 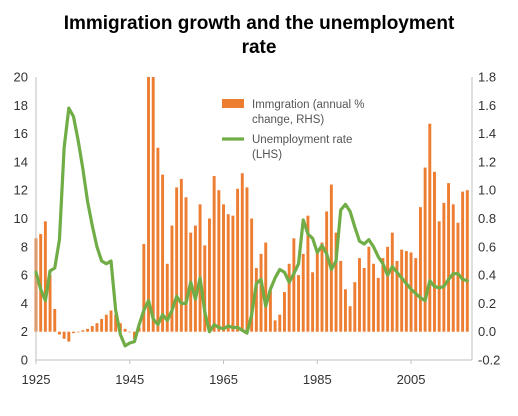 I want to click on immigration-bar-1978, so click(x=284, y=312).